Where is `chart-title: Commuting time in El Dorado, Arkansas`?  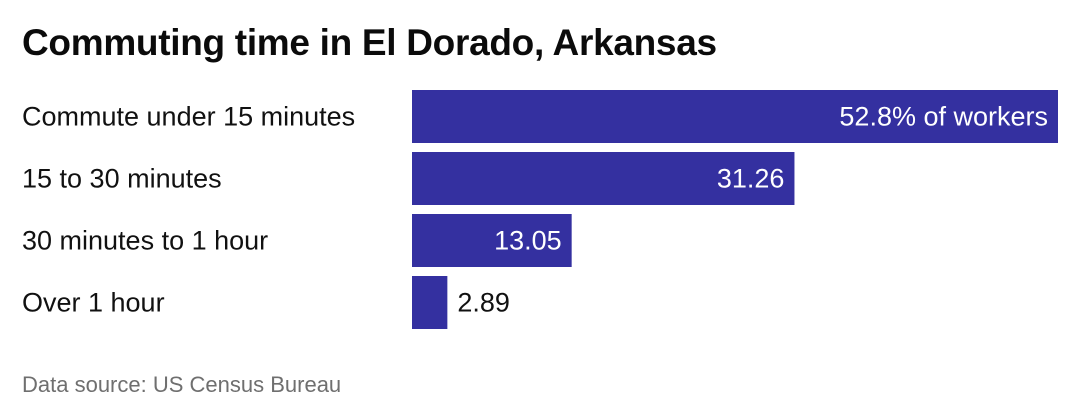
chart-title: Commuting time in El Dorado, Arkansas is located at coordinates (369, 42).